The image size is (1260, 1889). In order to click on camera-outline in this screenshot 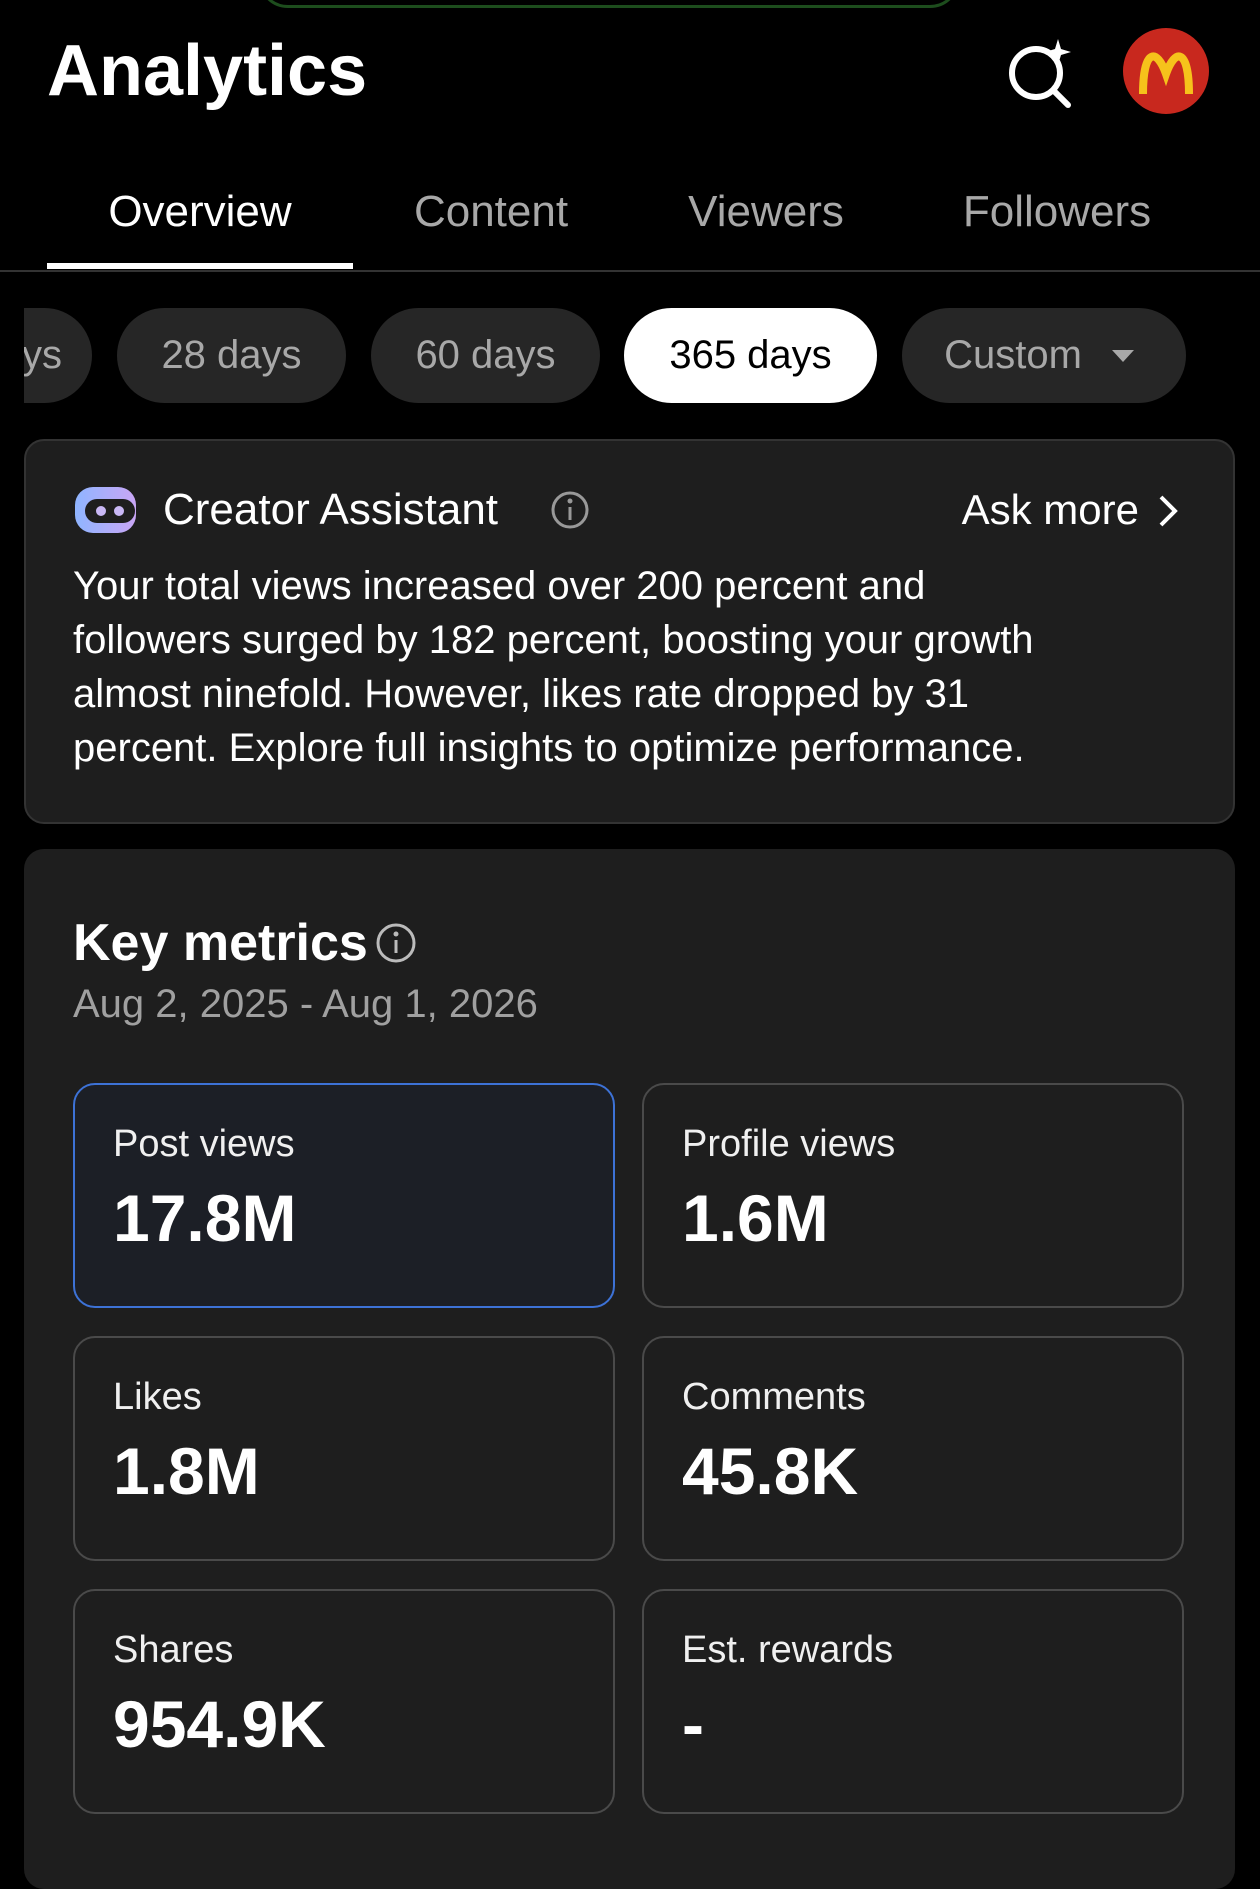, I will do `click(609, 4)`.